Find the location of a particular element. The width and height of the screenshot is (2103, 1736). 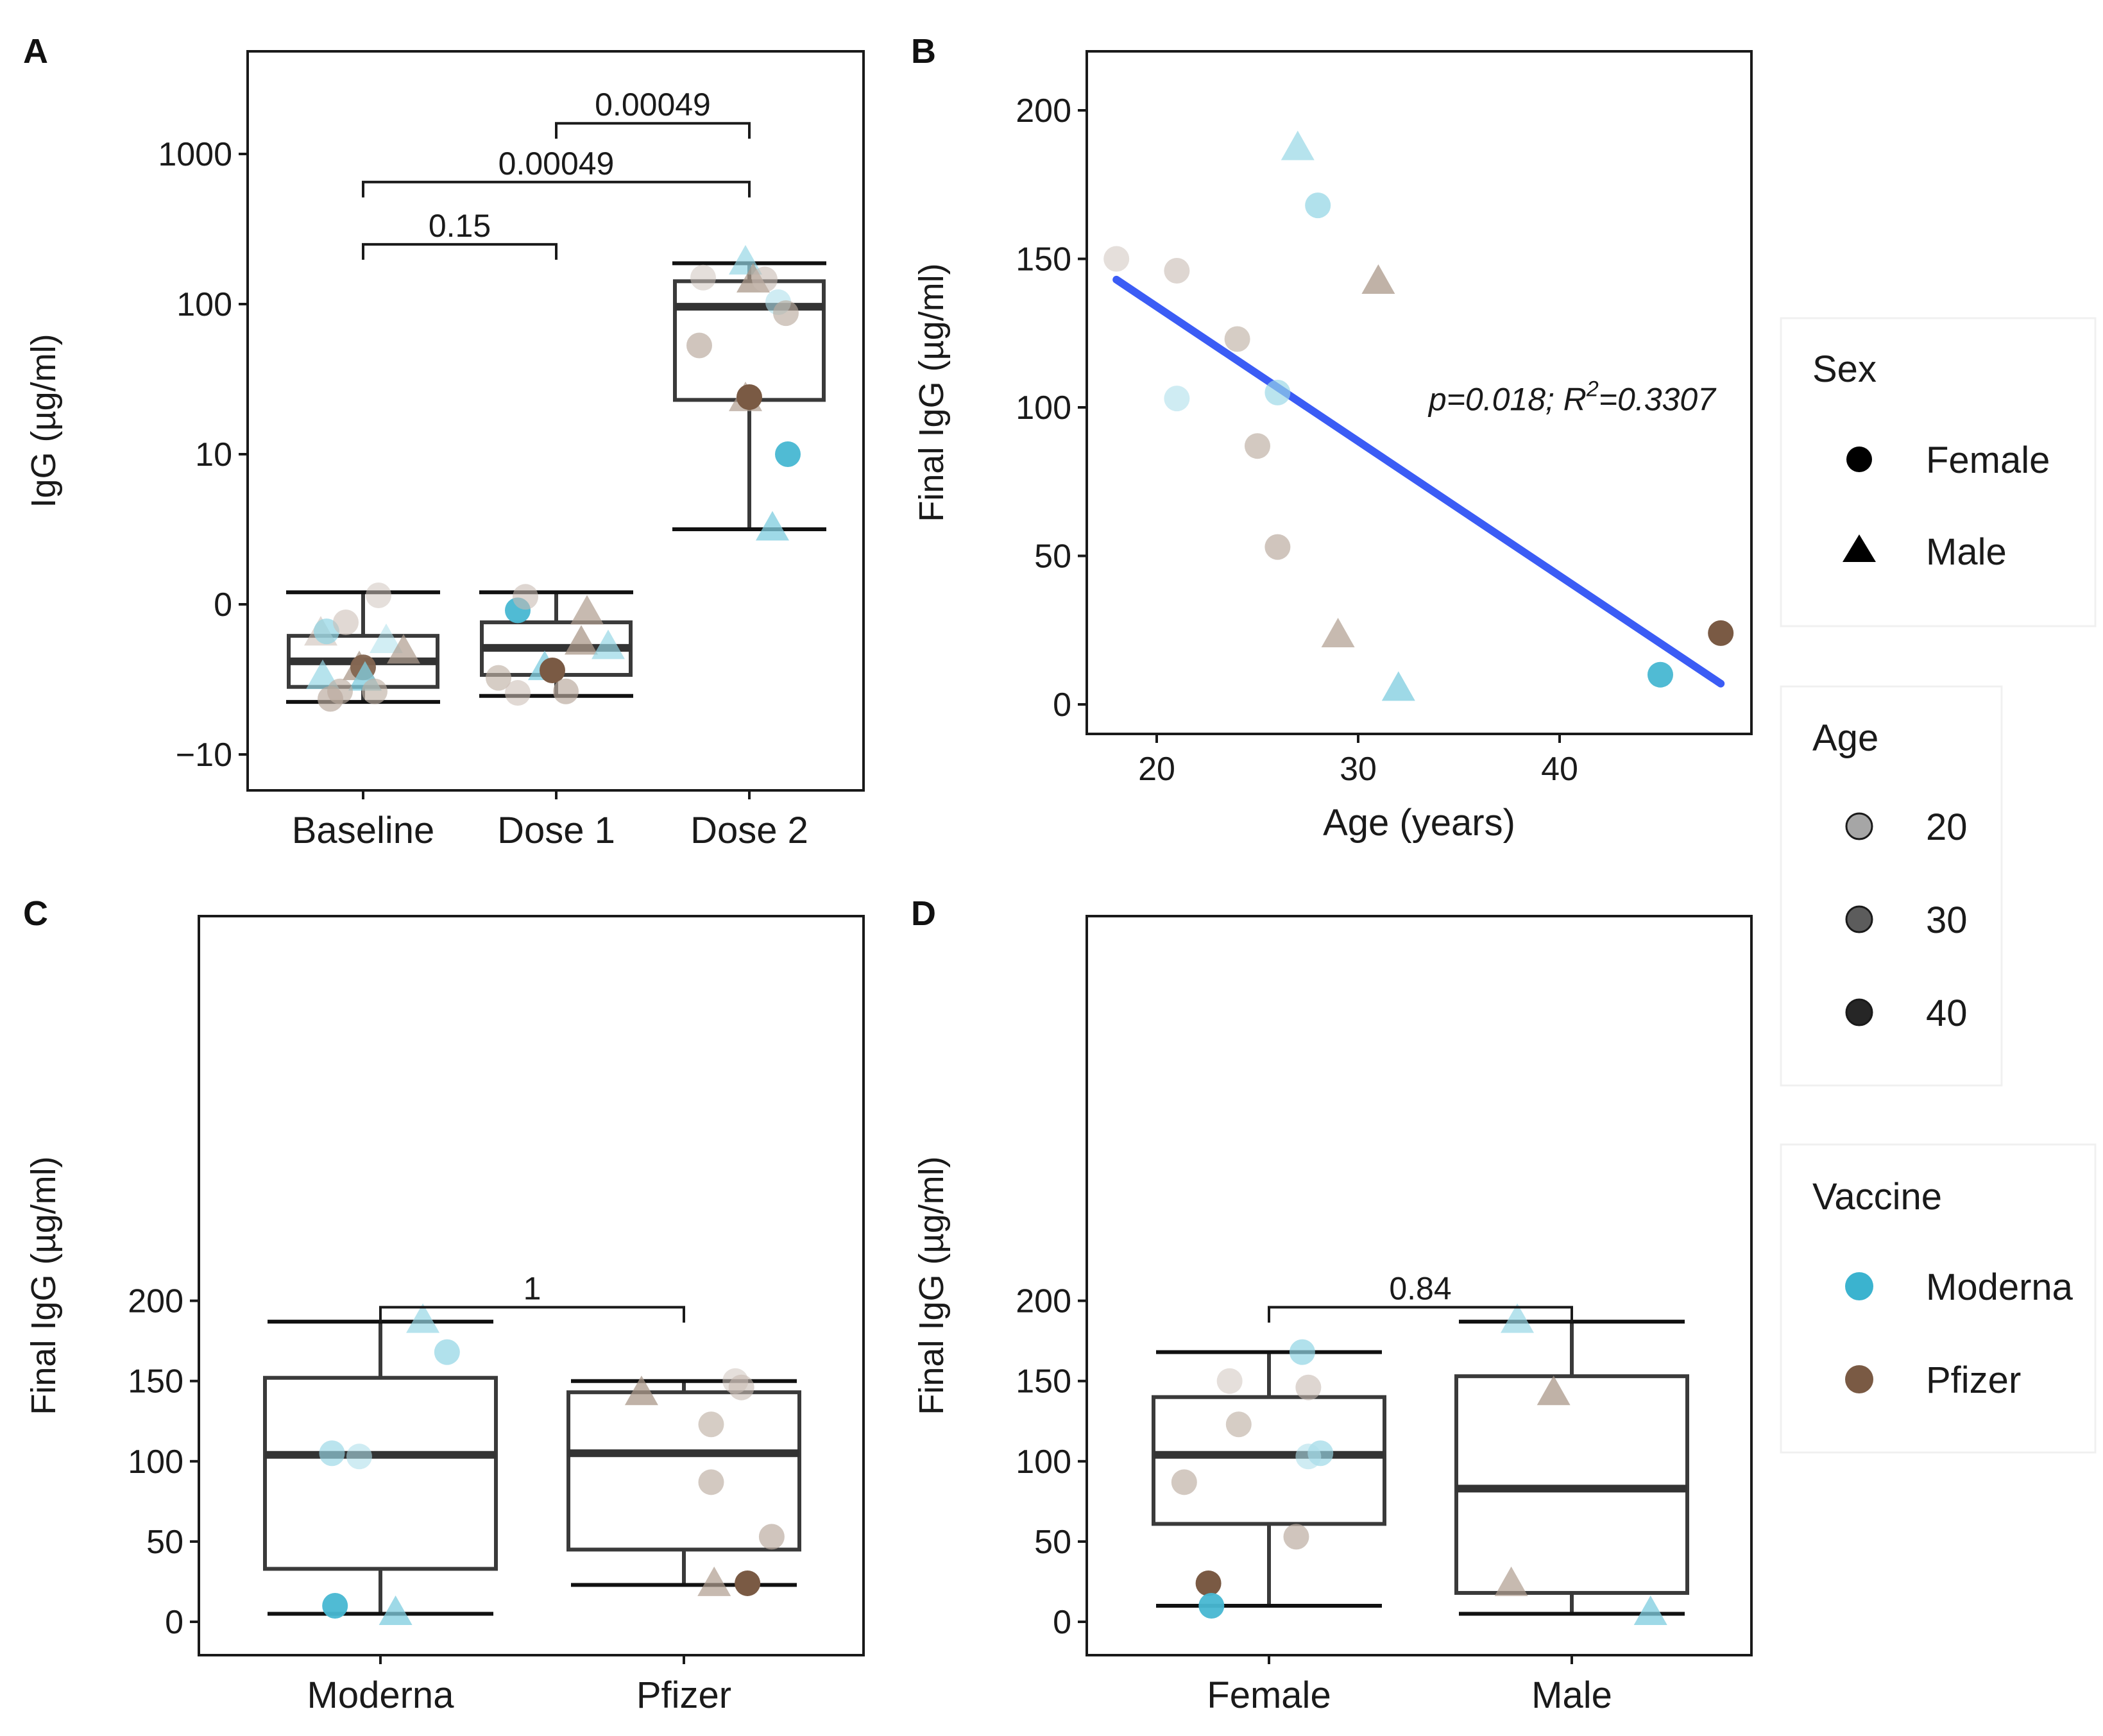

legend-male-triangle-icon is located at coordinates (1860, 548).